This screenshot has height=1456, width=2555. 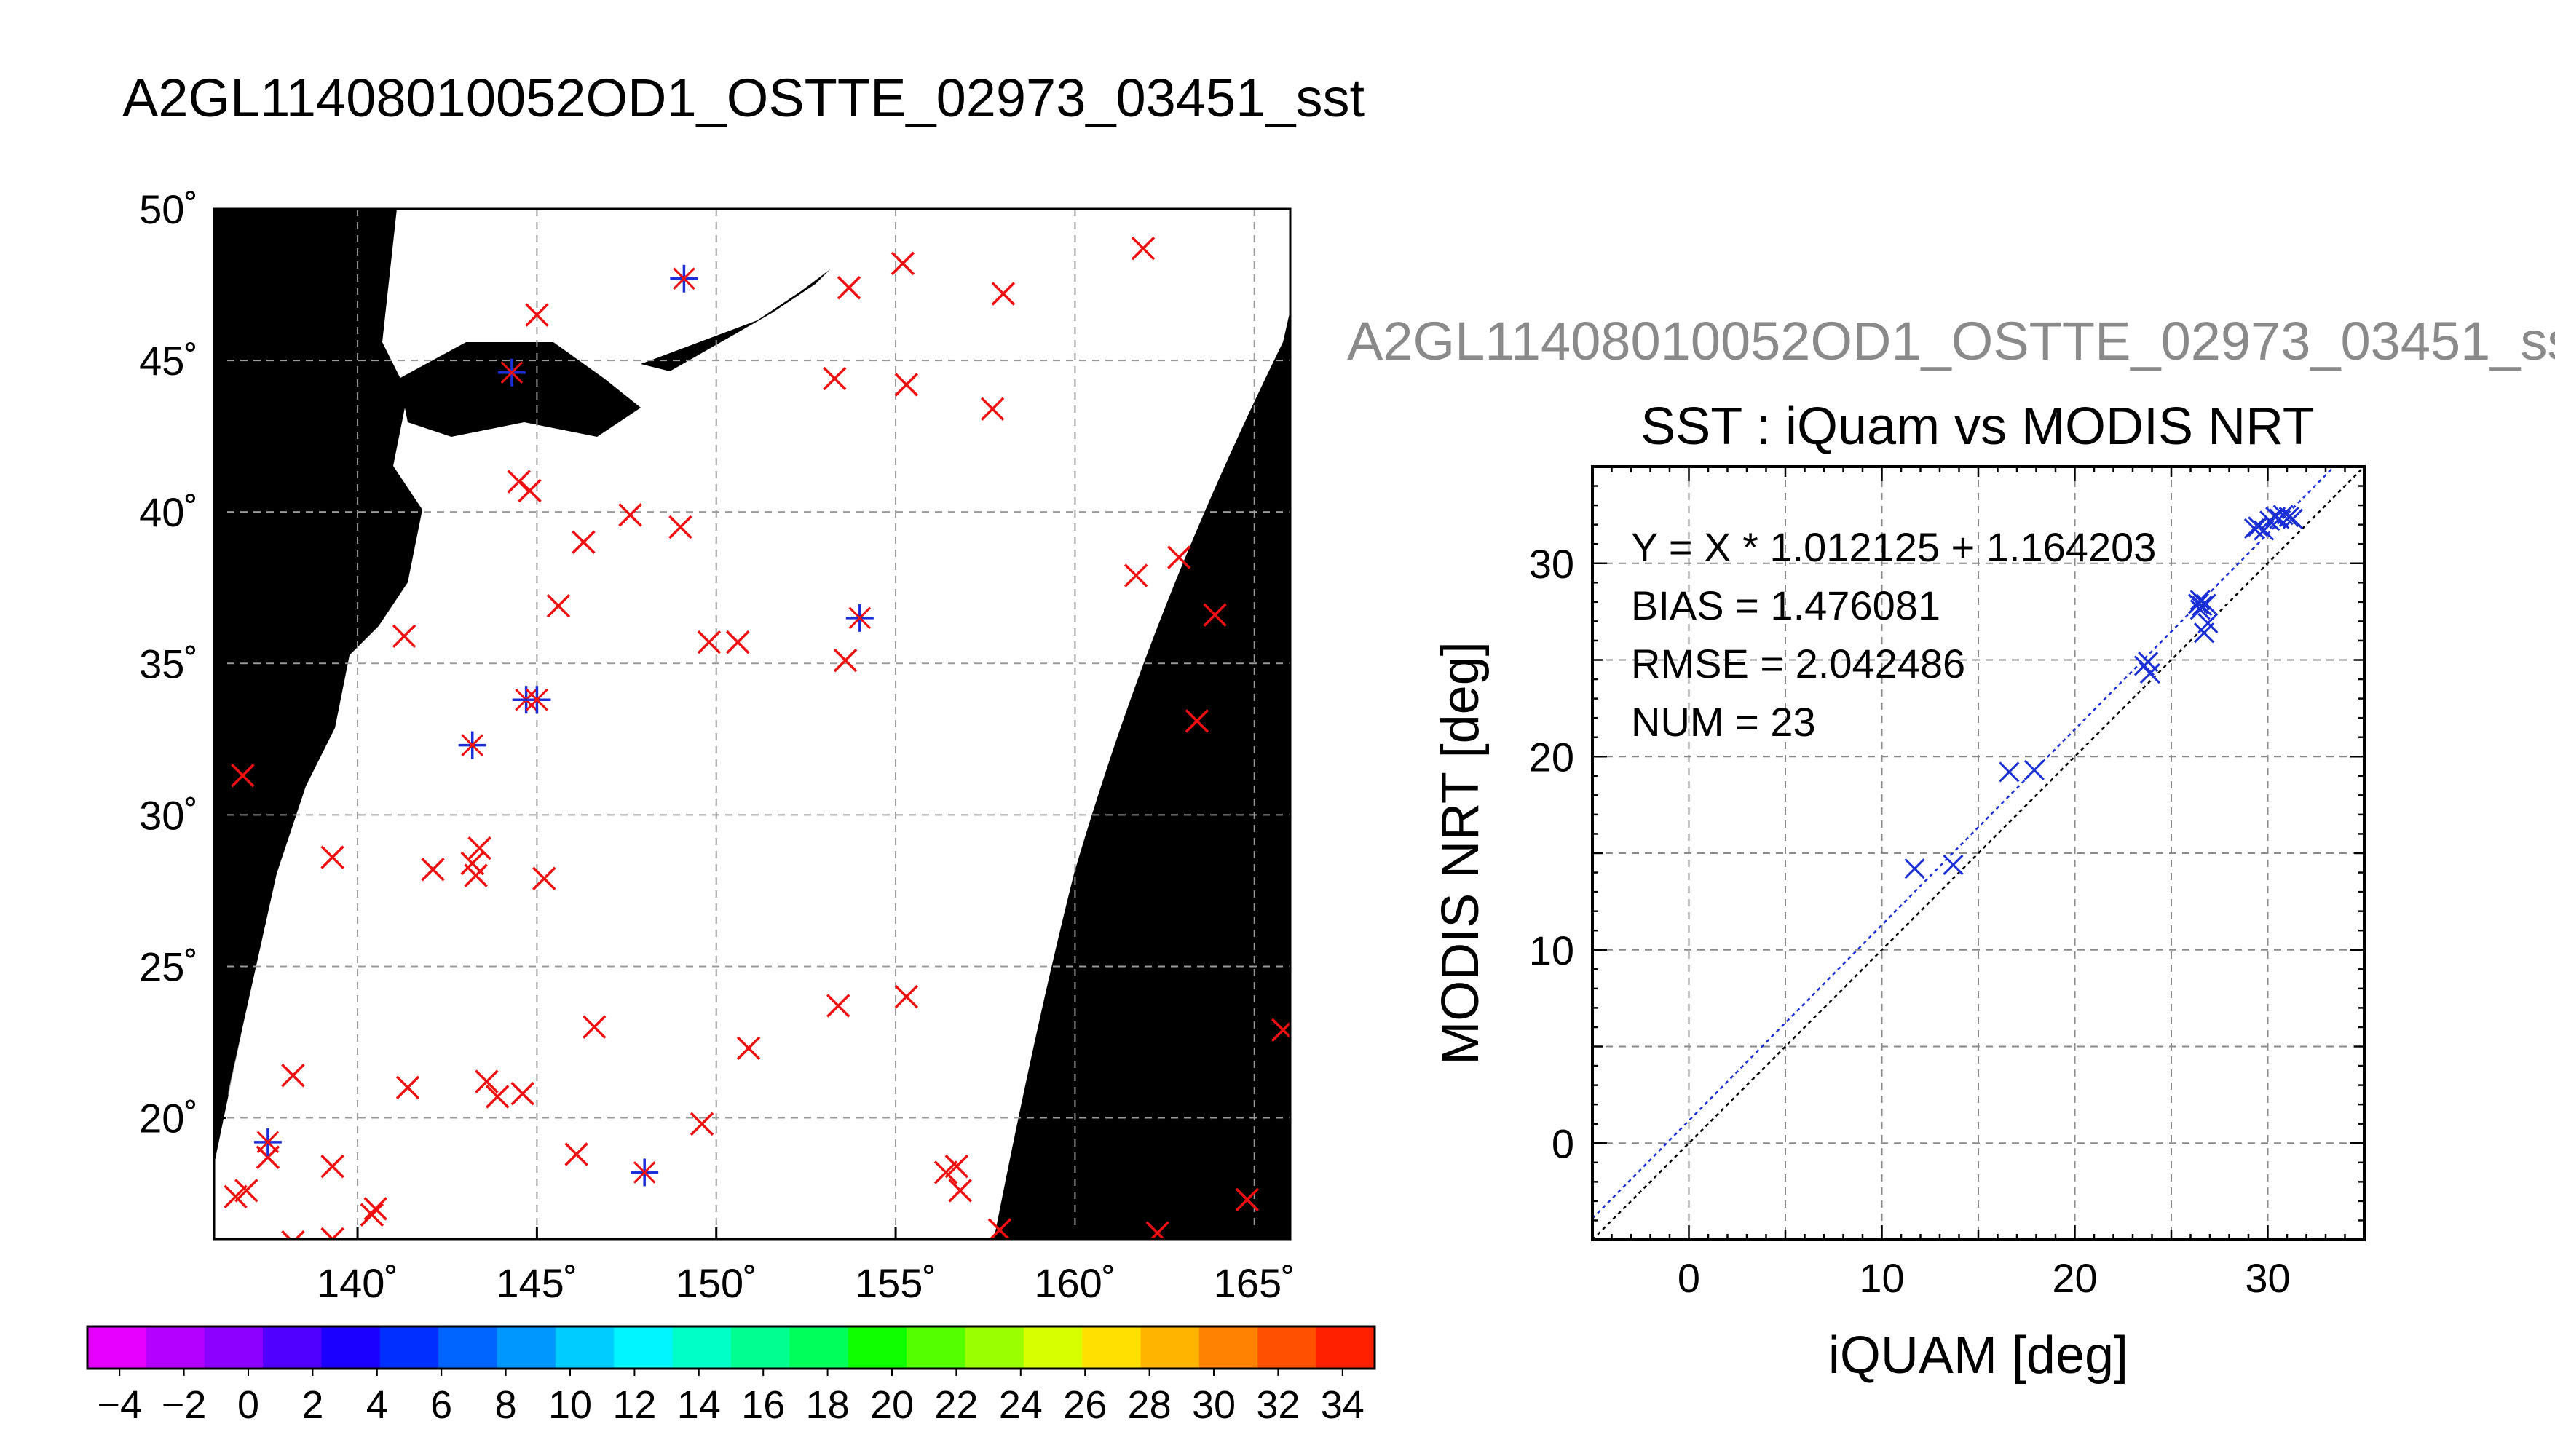 What do you see at coordinates (828, 1405) in the screenshot?
I see `colorbar-tick-label: 18` at bounding box center [828, 1405].